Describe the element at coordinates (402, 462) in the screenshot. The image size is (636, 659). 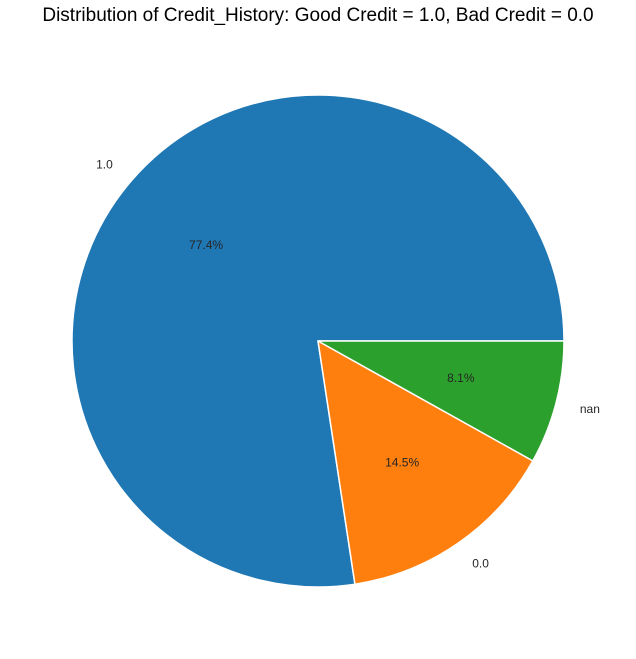
I see `percent-label-0-0: 14.5%` at that location.